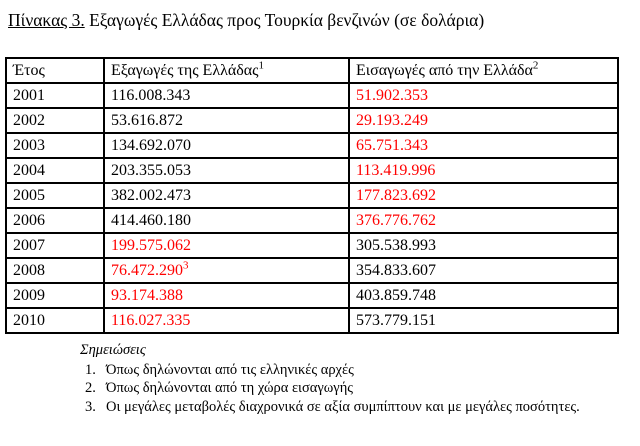 The image size is (640, 446). What do you see at coordinates (55, 145) in the screenshot?
I see `year-cell: 2003` at bounding box center [55, 145].